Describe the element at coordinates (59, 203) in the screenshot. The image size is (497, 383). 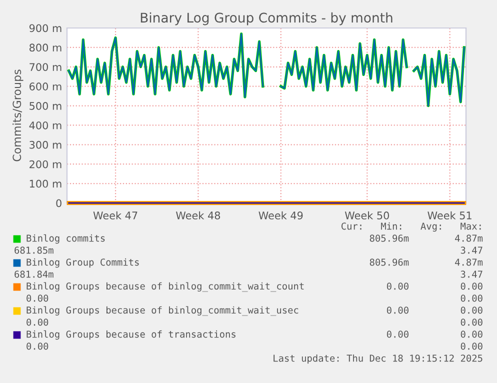
I see `y-tick-label: 0` at that location.